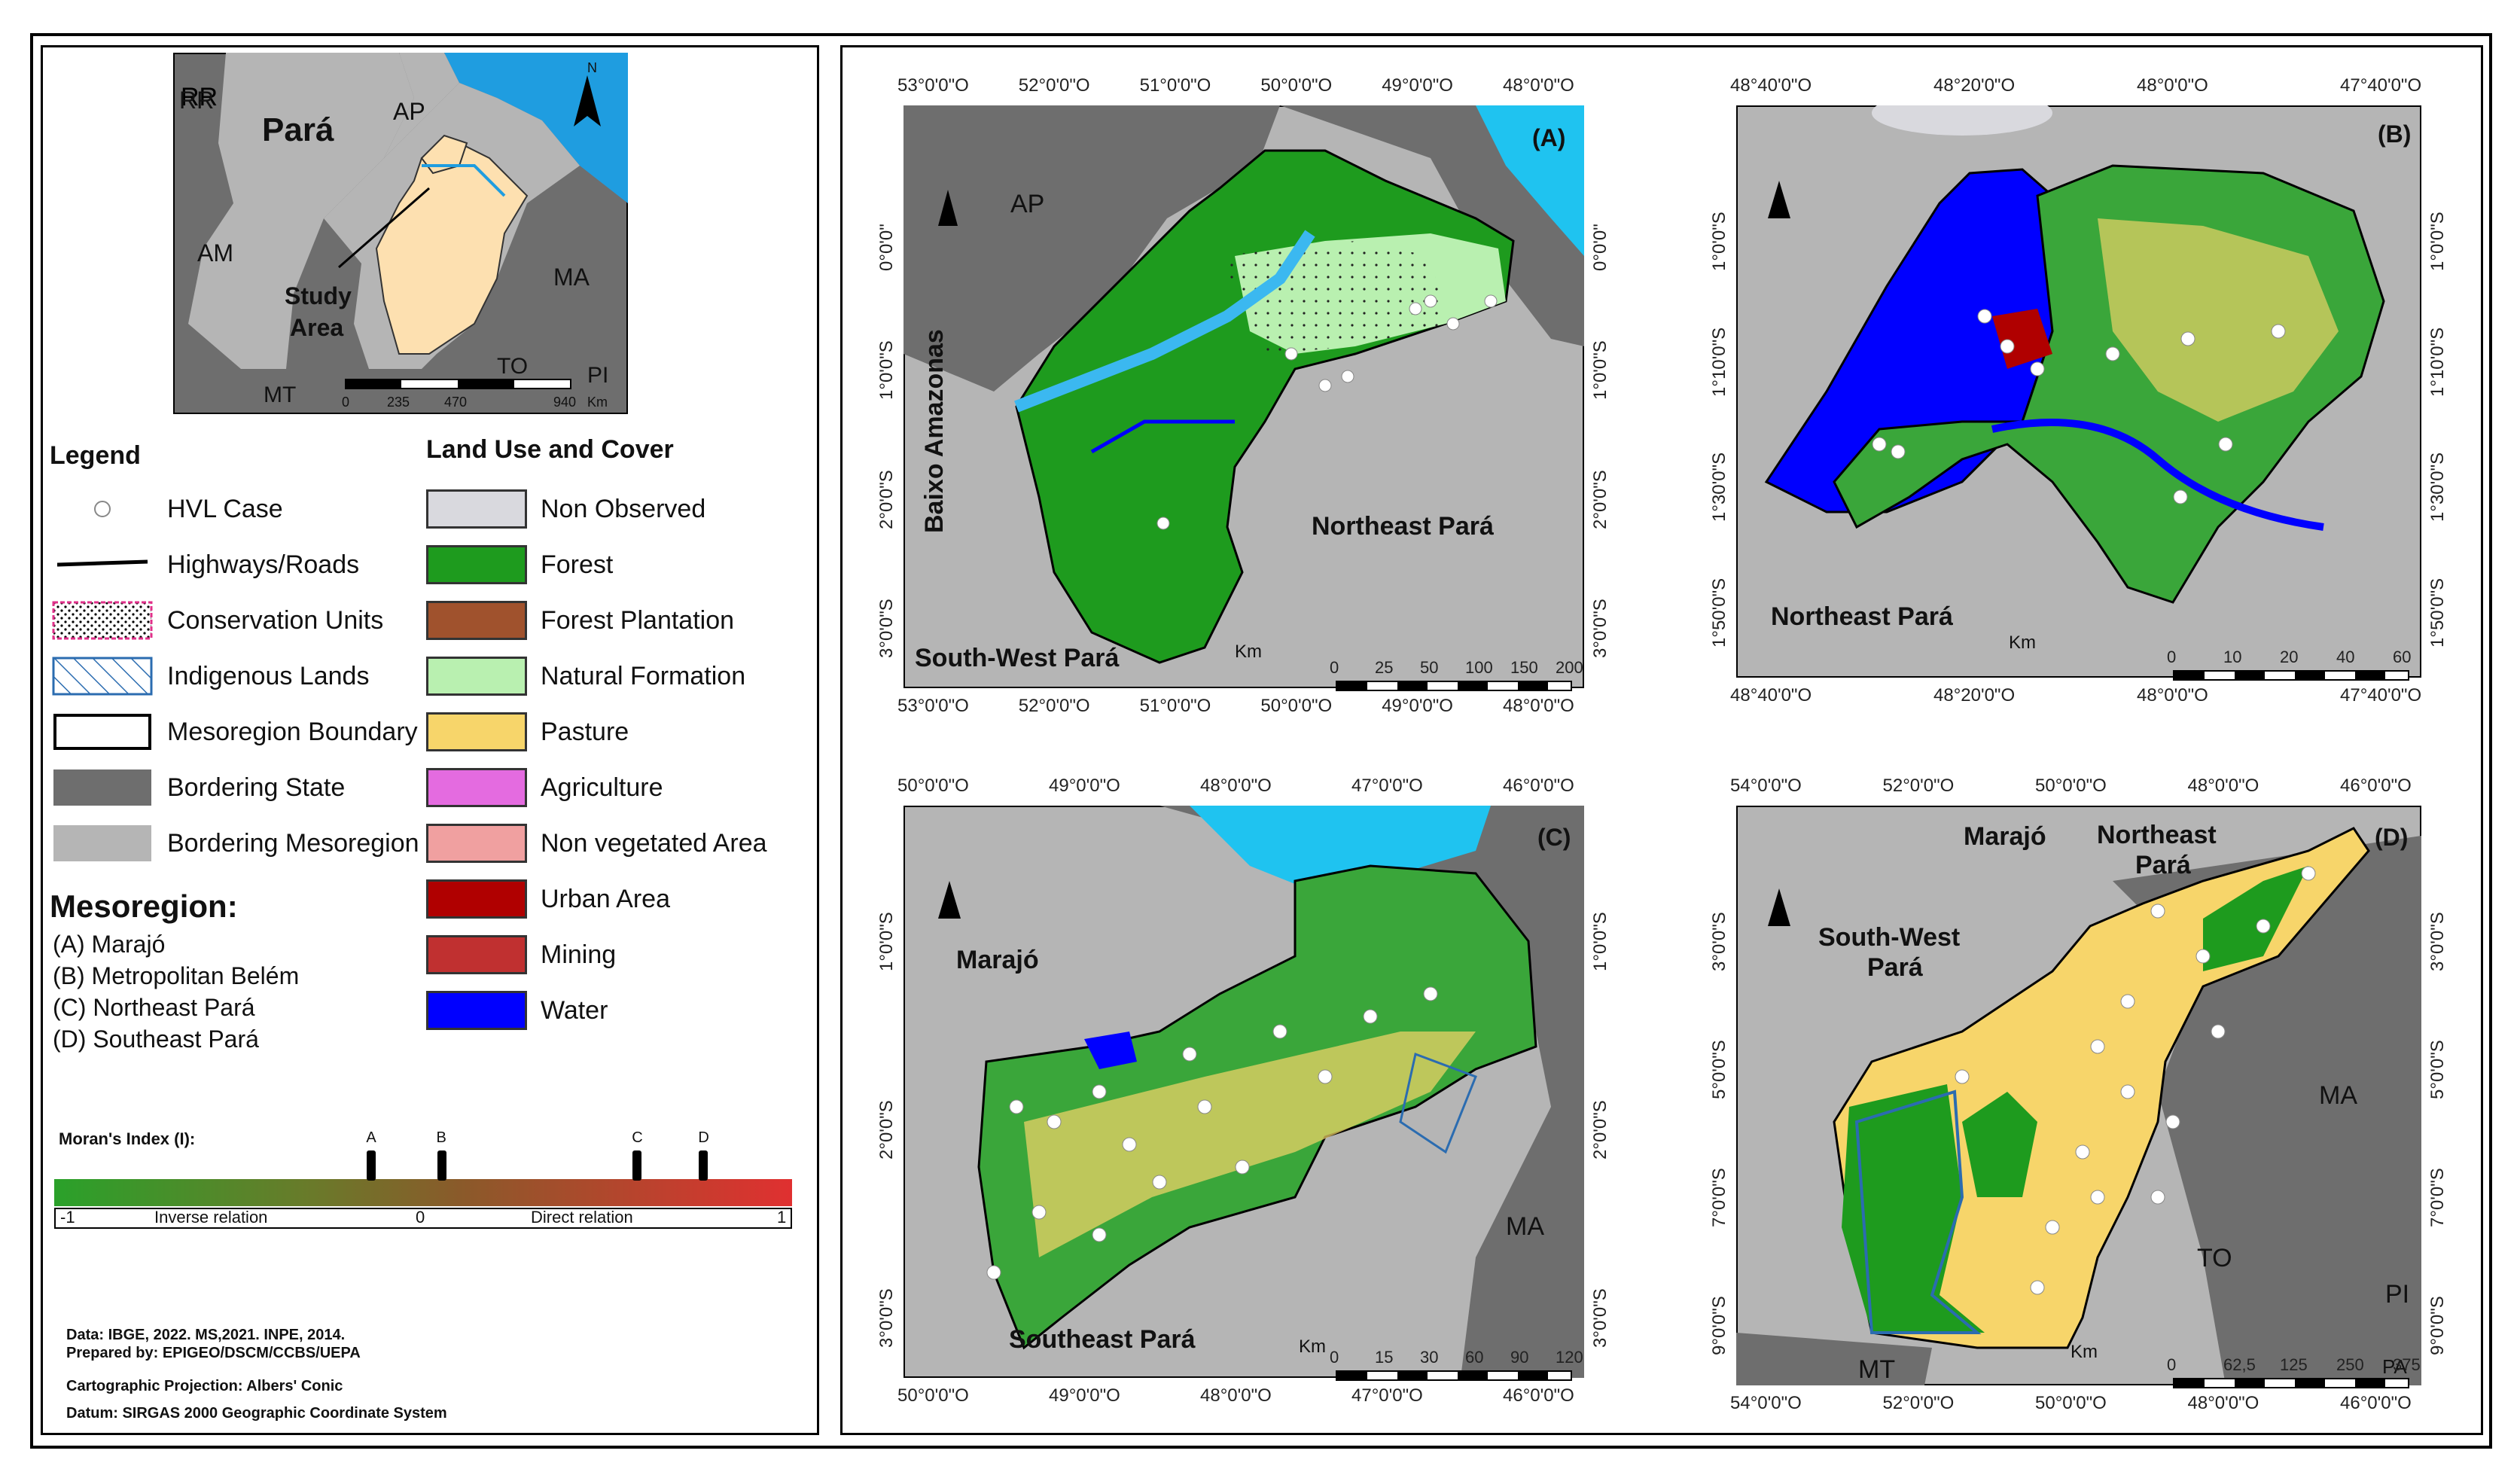  Describe the element at coordinates (2005, 836) in the screenshot. I see `panel-d-label-marajo: Marajó` at that location.